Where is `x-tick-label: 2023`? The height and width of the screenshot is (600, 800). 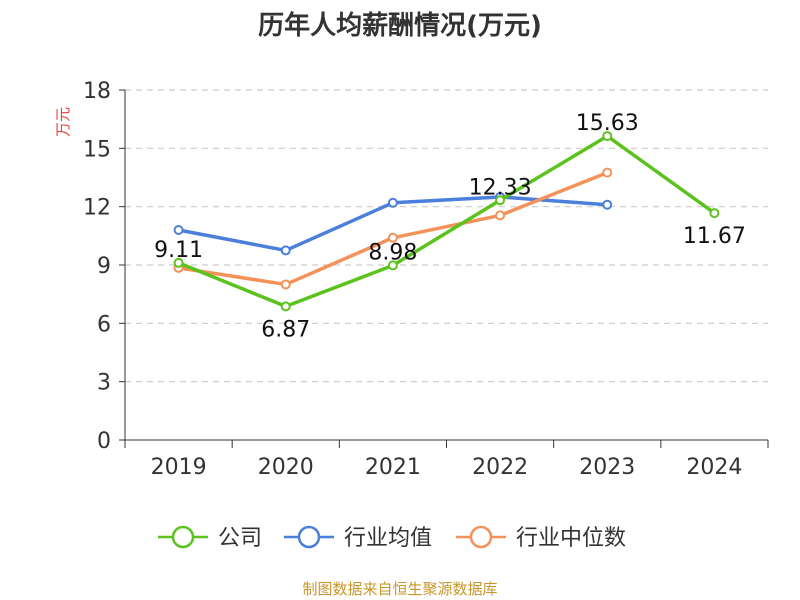
x-tick-label: 2023 is located at coordinates (607, 467).